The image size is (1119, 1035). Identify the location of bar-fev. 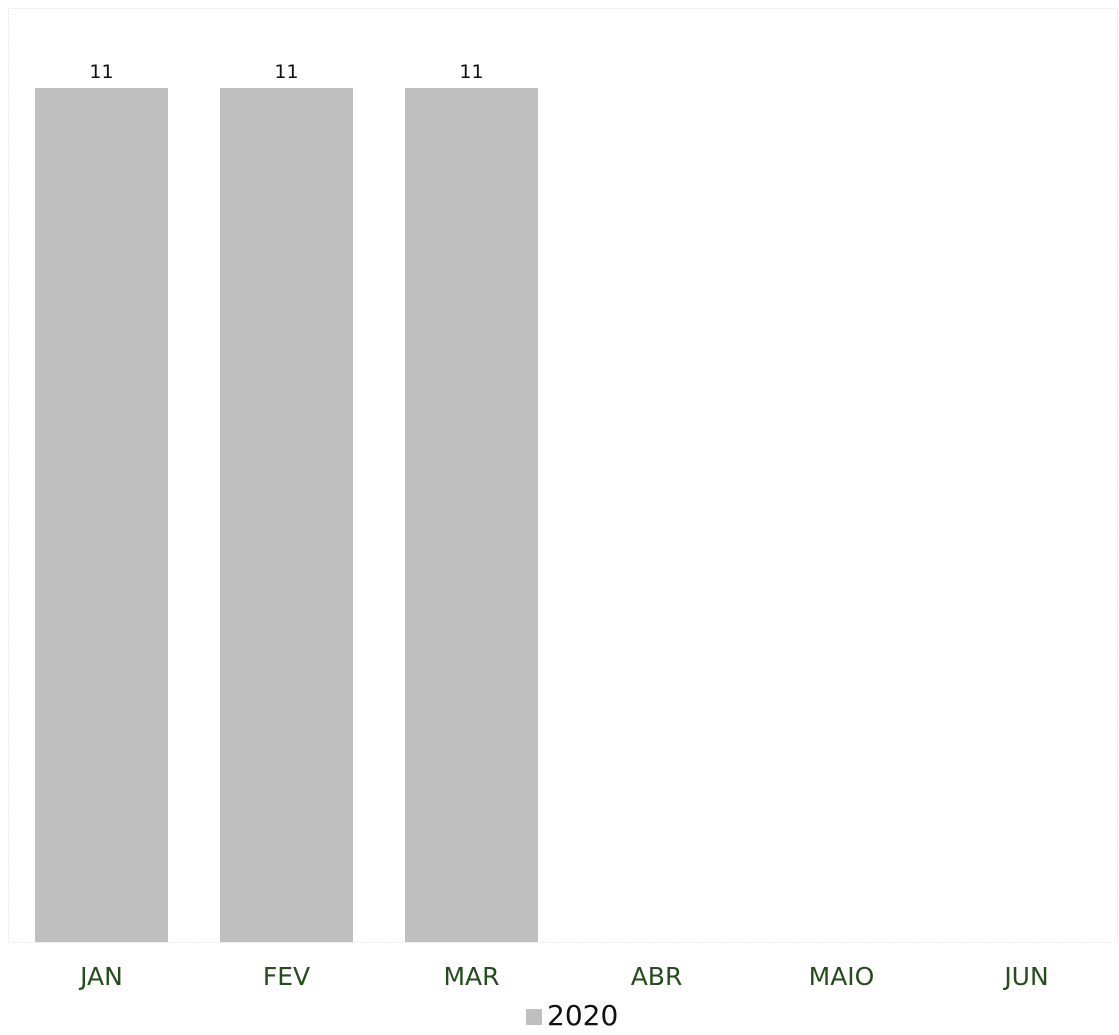
(286, 515).